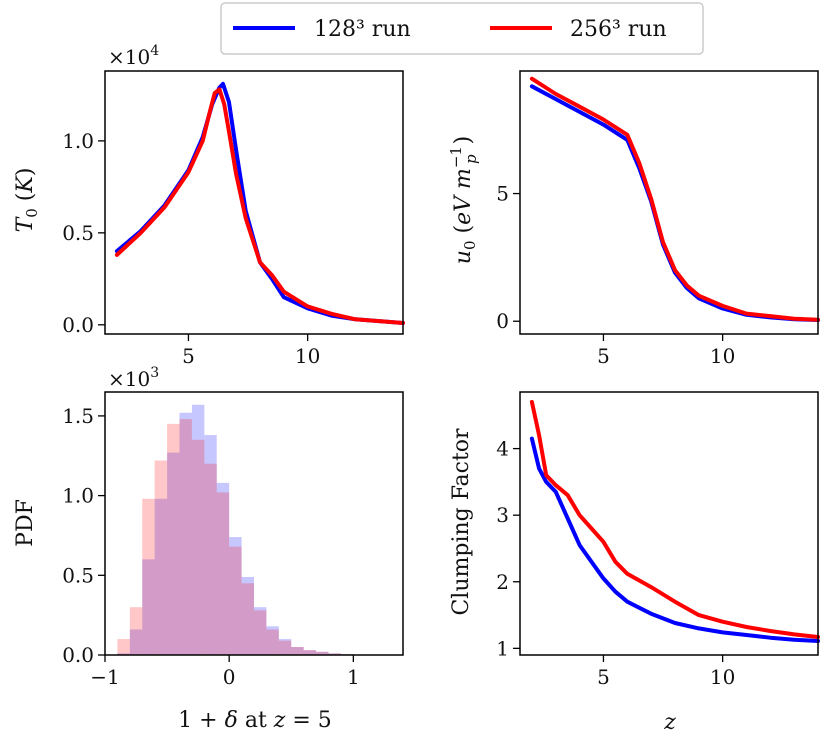 This screenshot has height=738, width=830. What do you see at coordinates (502, 515) in the screenshot?
I see `y-tick-label: 3` at bounding box center [502, 515].